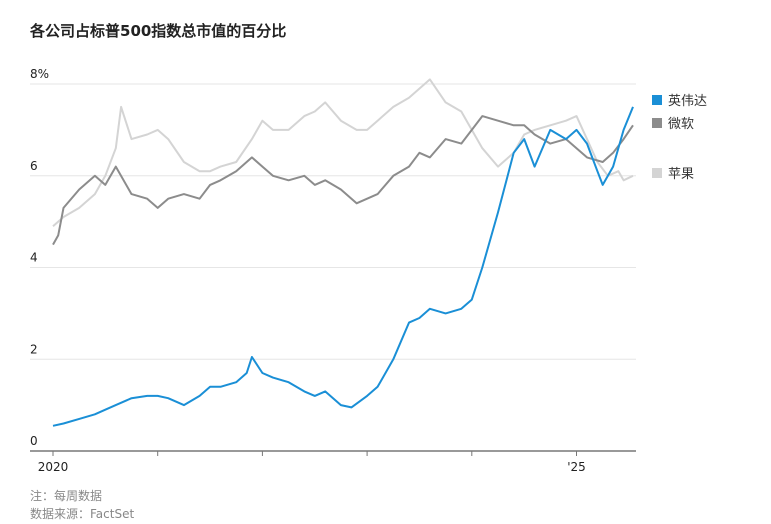  I want to click on legend-label: 苹果, so click(681, 174).